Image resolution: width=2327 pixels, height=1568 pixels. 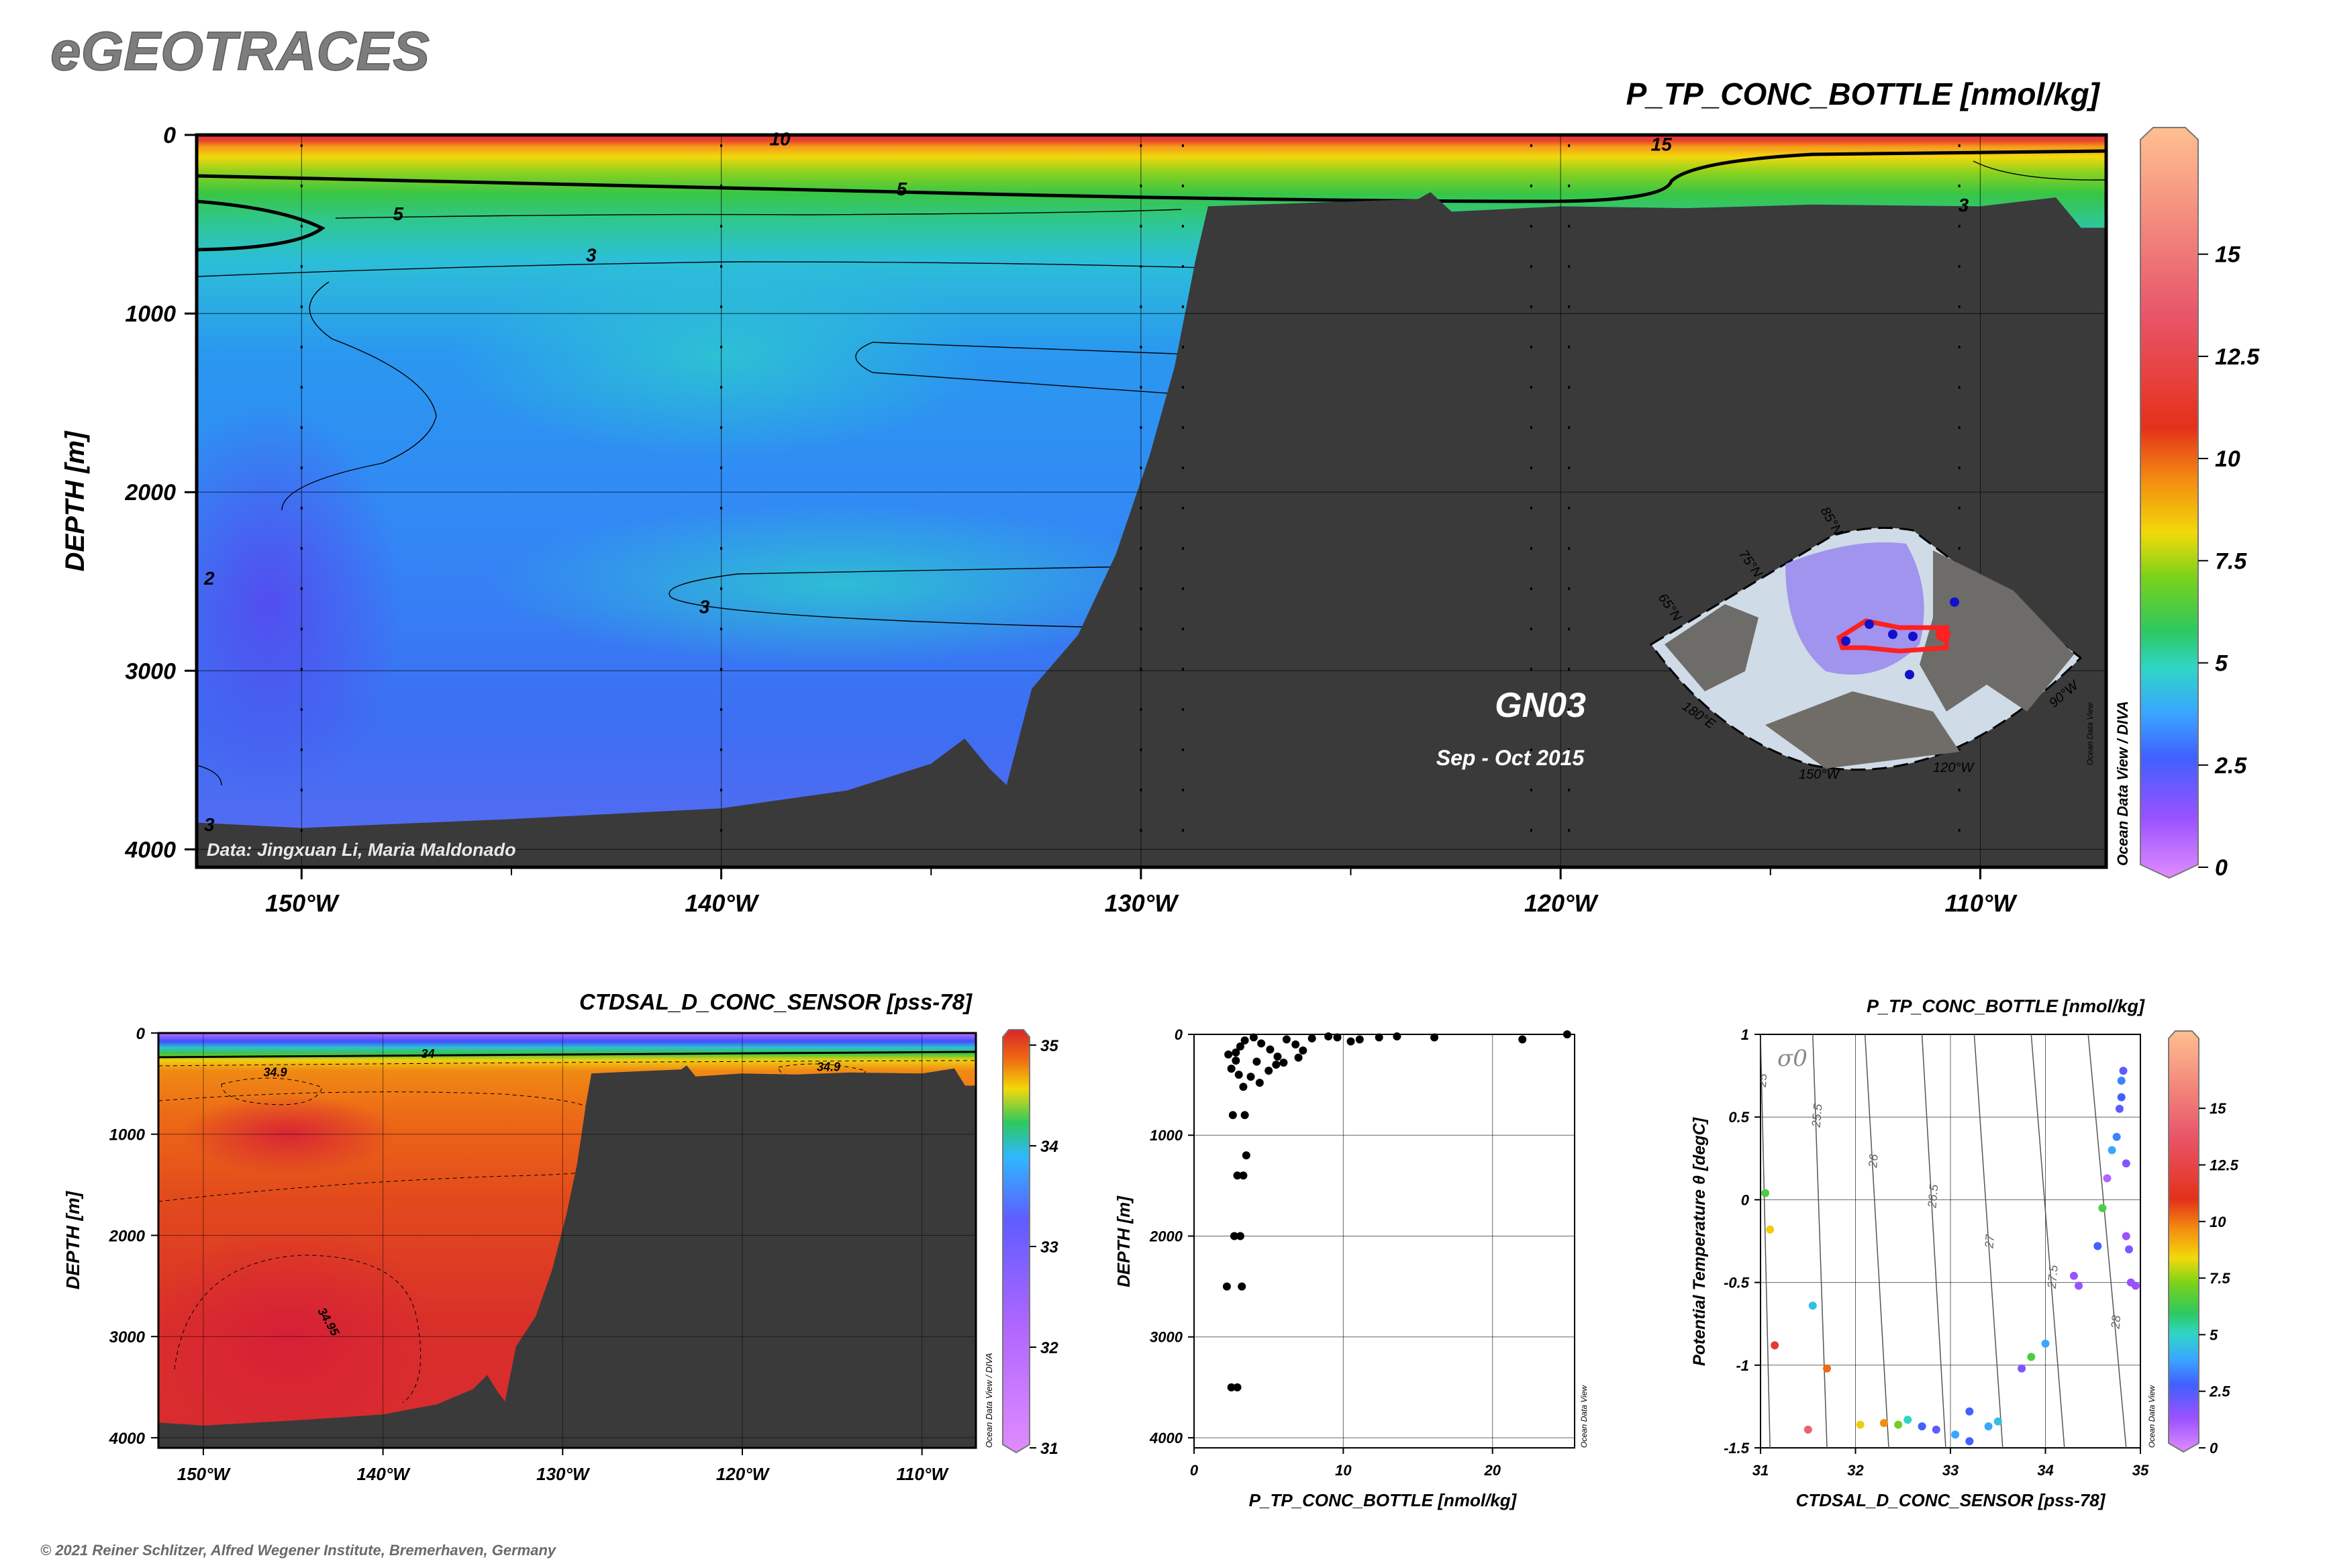 I want to click on isopycnal-label: 25.5, so click(x=1817, y=1116).